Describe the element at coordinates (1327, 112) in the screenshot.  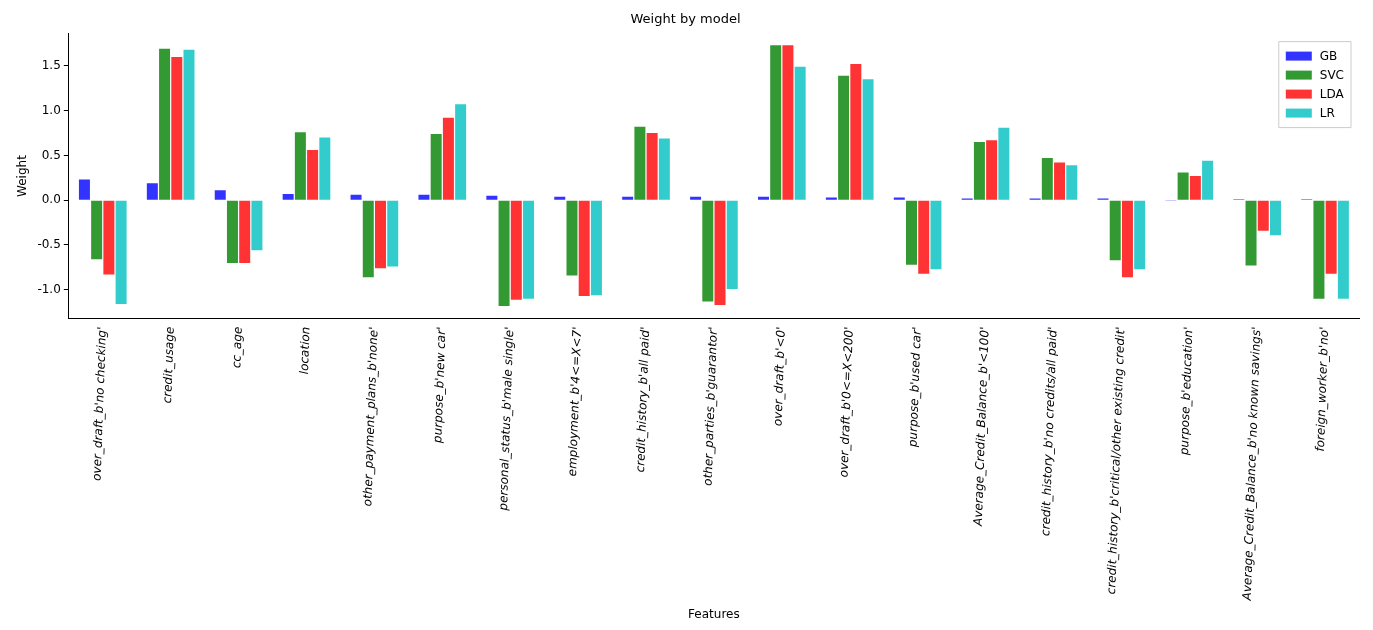
I see `legend-label: LR` at that location.